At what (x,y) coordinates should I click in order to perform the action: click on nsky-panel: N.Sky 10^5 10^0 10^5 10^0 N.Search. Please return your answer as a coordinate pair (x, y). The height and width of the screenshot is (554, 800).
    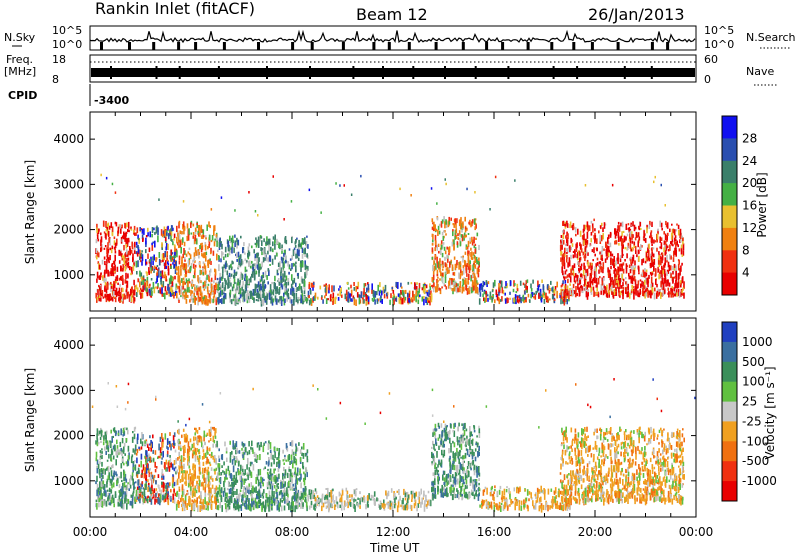
    Looking at the image, I should click on (400, 37).